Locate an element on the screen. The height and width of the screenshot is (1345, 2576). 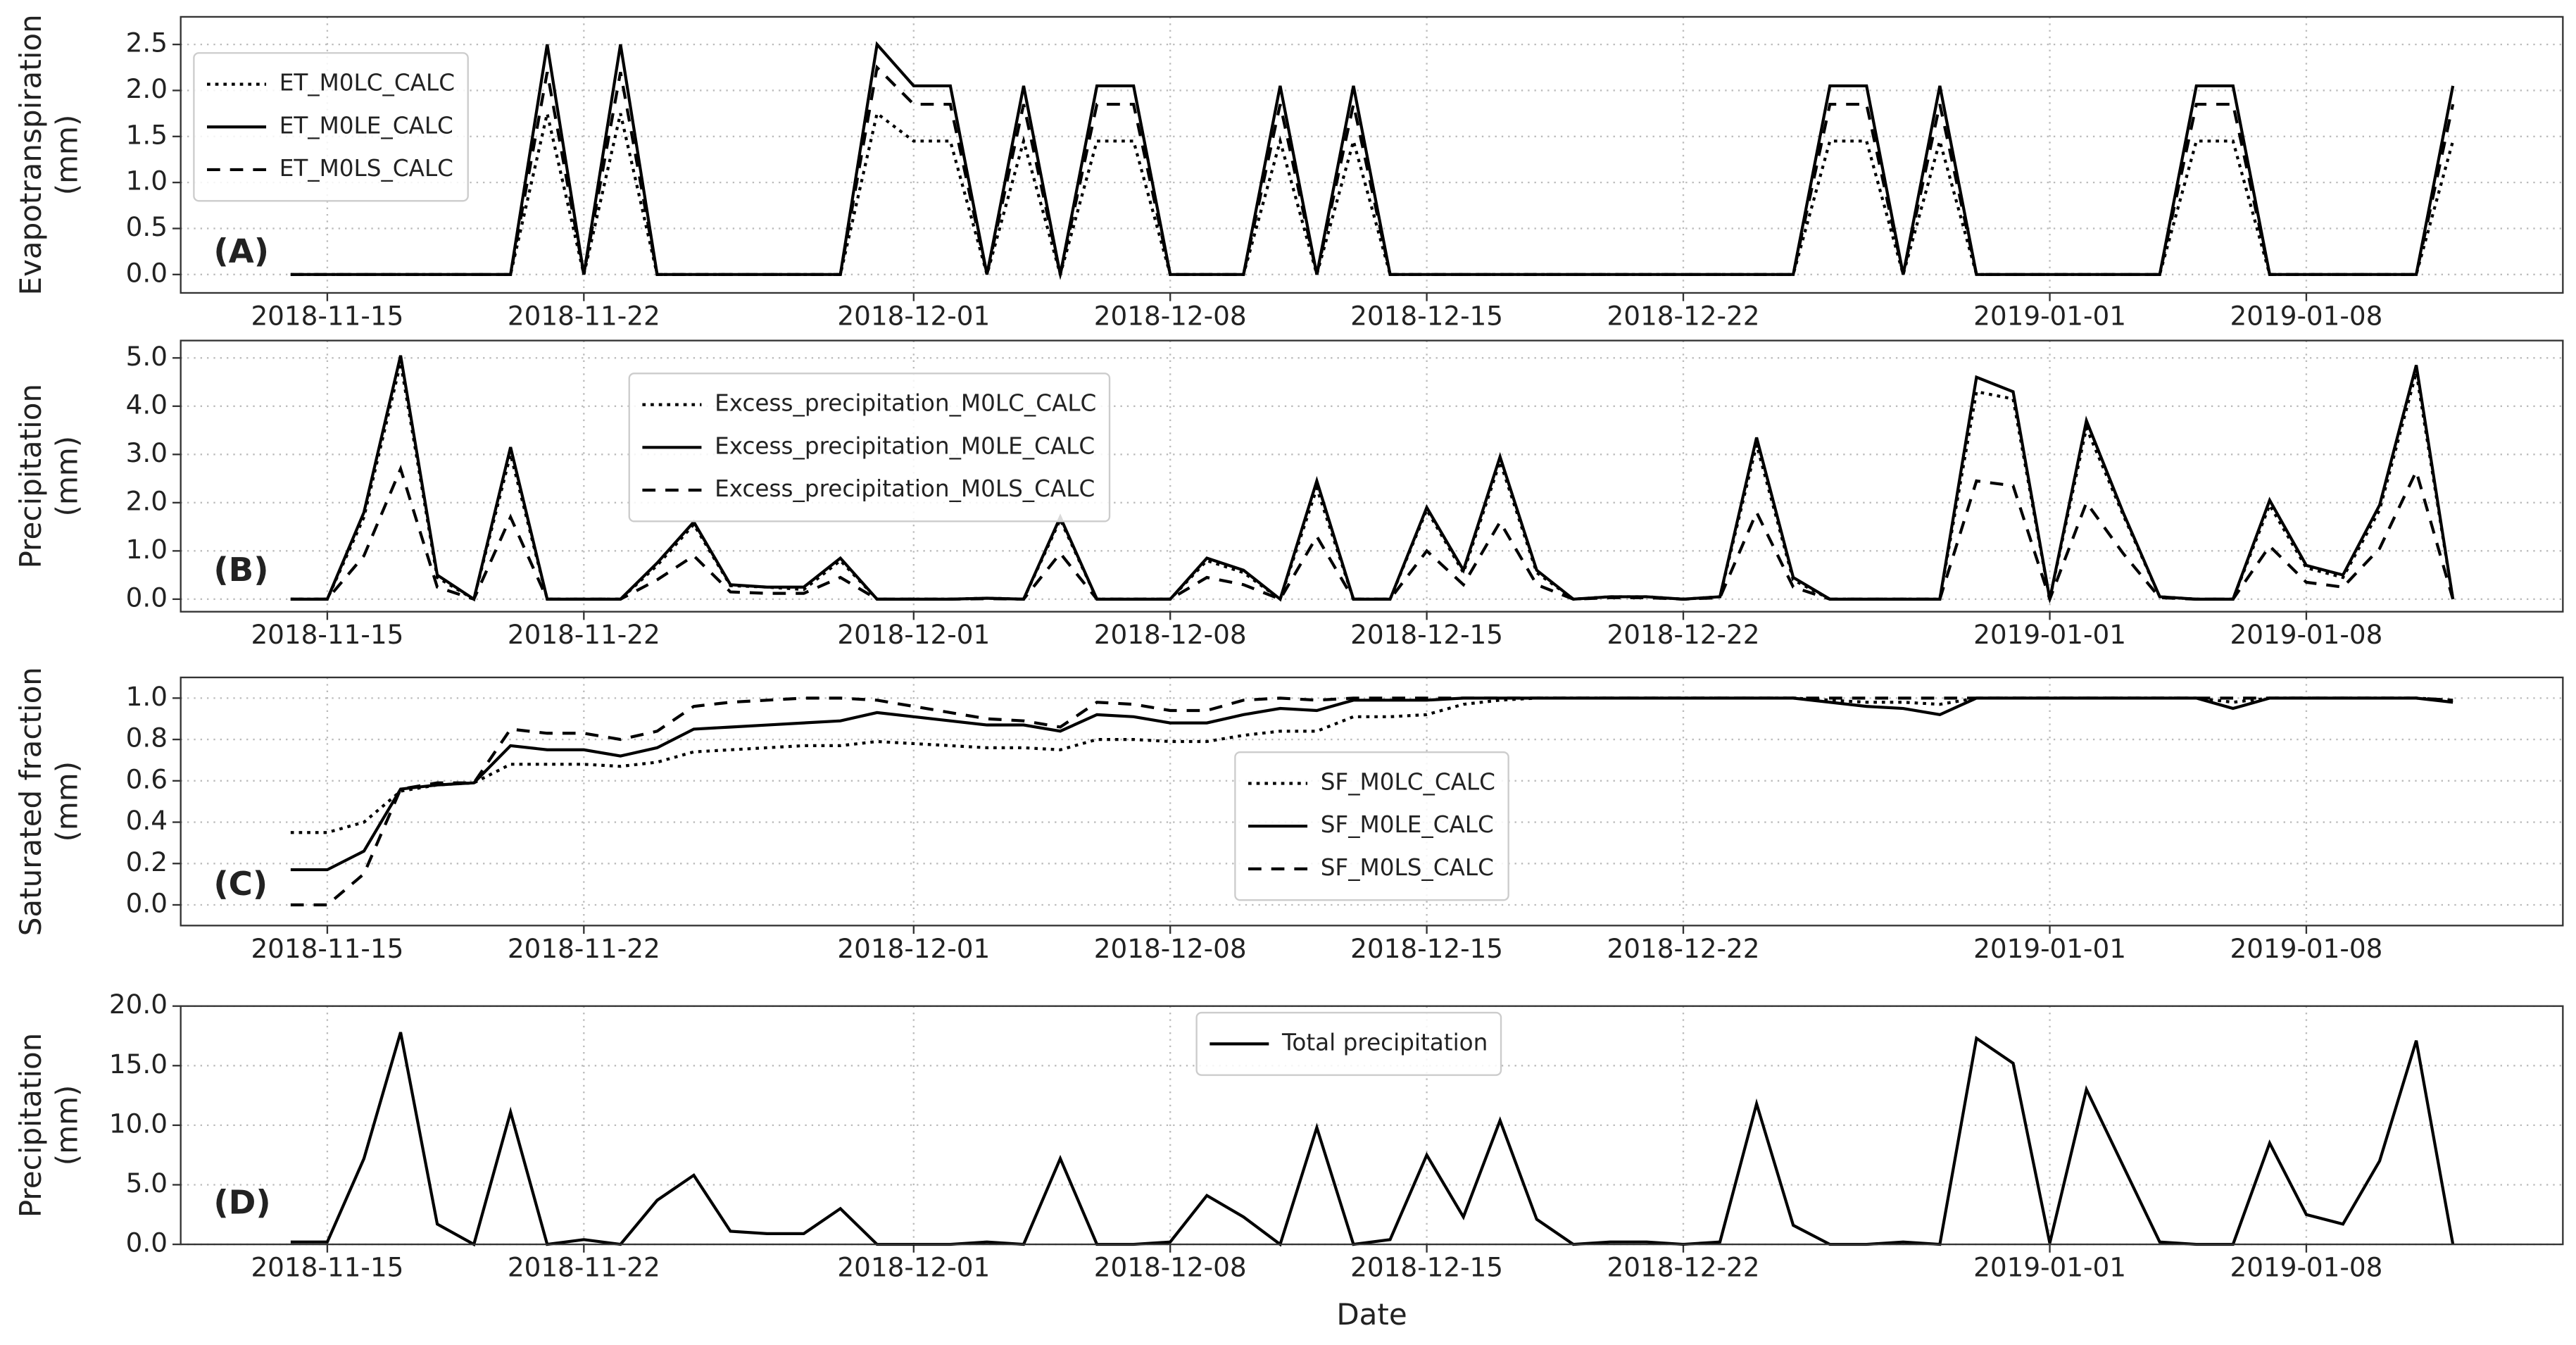
legend: ET_M0LC_CALC ET_M0LE_CALC ET_M0LS_CALC is located at coordinates (331, 127).